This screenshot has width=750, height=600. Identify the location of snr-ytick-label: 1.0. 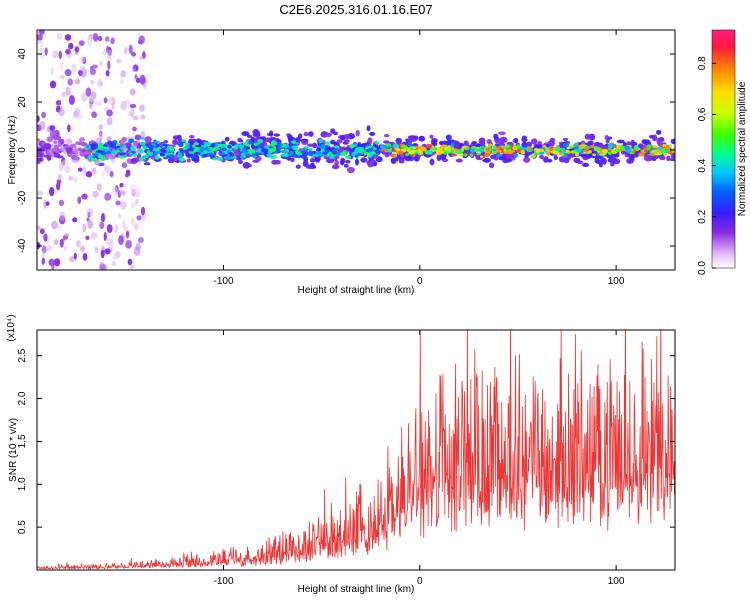
(22, 484).